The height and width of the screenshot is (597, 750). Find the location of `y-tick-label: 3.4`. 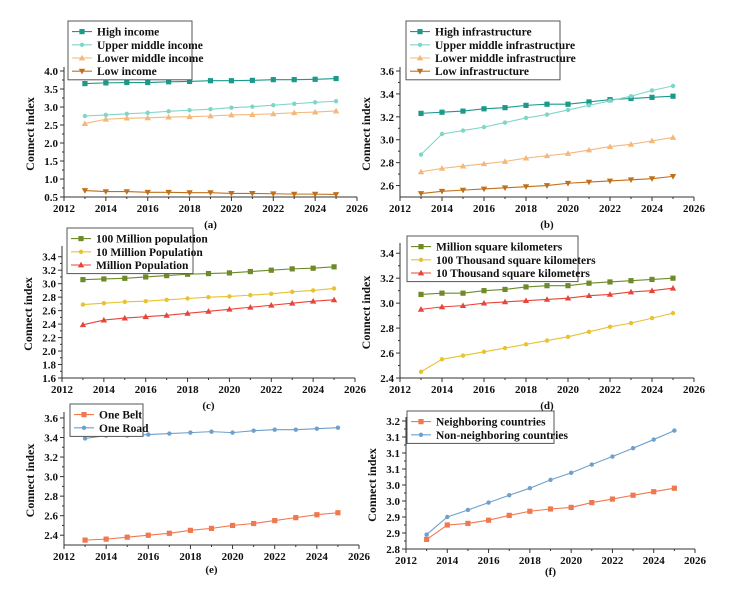

y-tick-label: 3.4 is located at coordinates (51, 439).